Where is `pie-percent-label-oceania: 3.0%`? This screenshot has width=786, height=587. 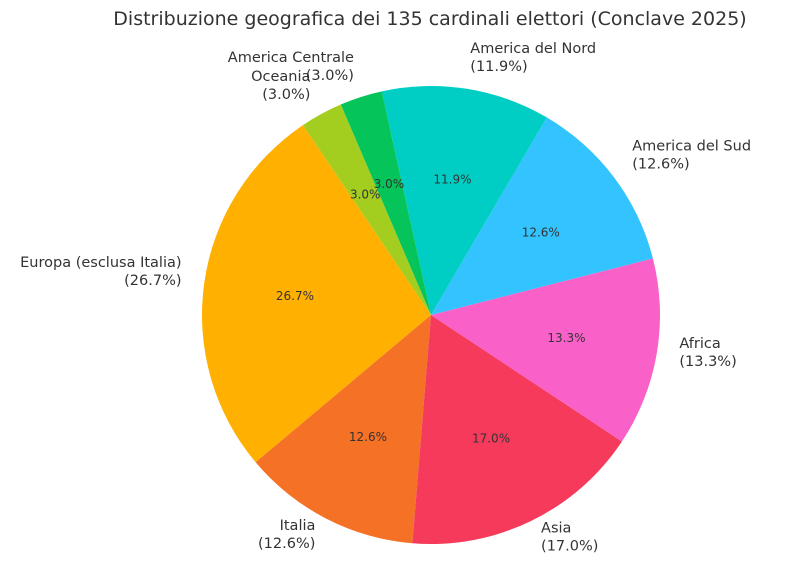 pie-percent-label-oceania: 3.0% is located at coordinates (365, 194).